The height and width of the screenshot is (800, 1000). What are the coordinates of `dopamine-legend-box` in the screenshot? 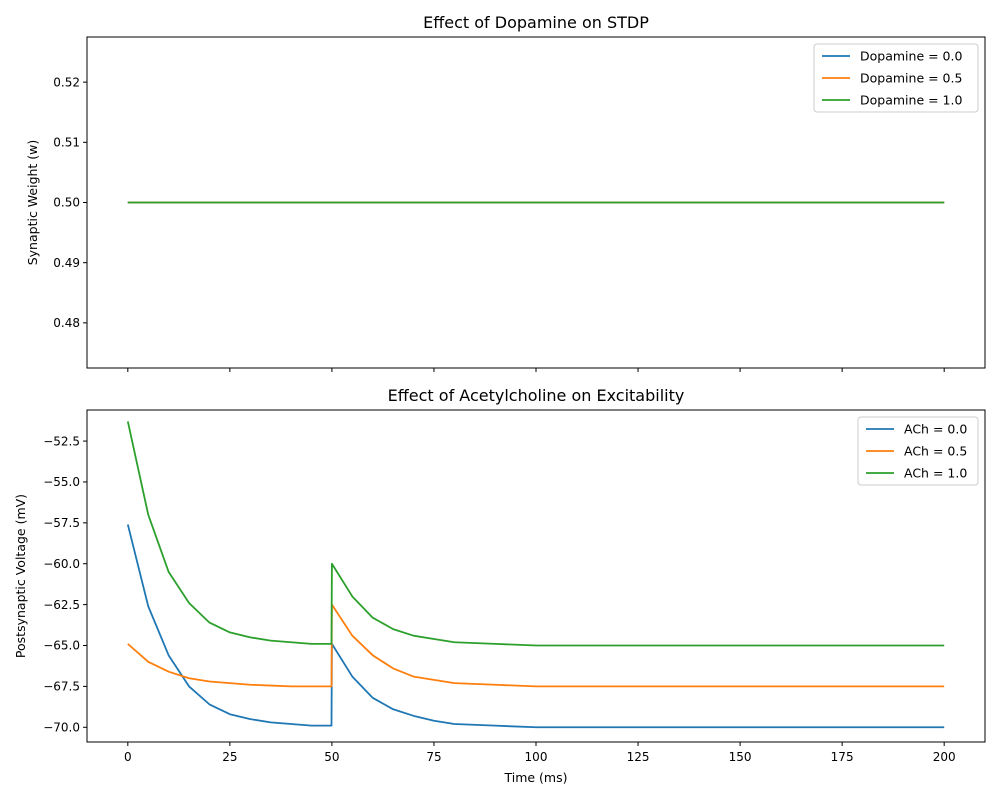 It's located at (896, 78).